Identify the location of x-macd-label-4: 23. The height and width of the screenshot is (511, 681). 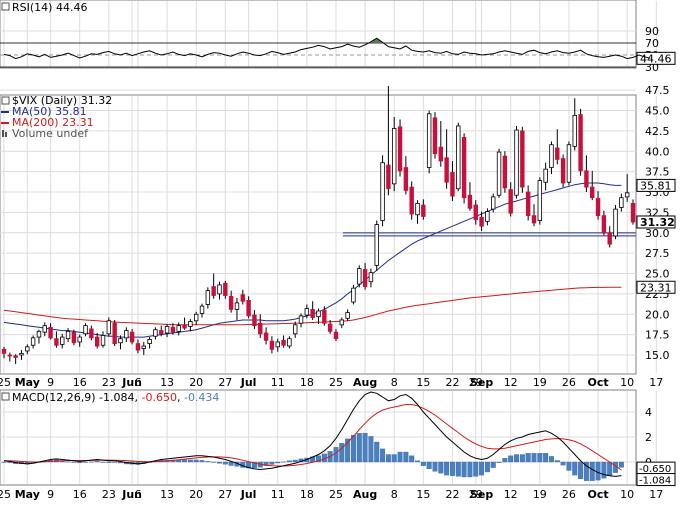
(109, 494).